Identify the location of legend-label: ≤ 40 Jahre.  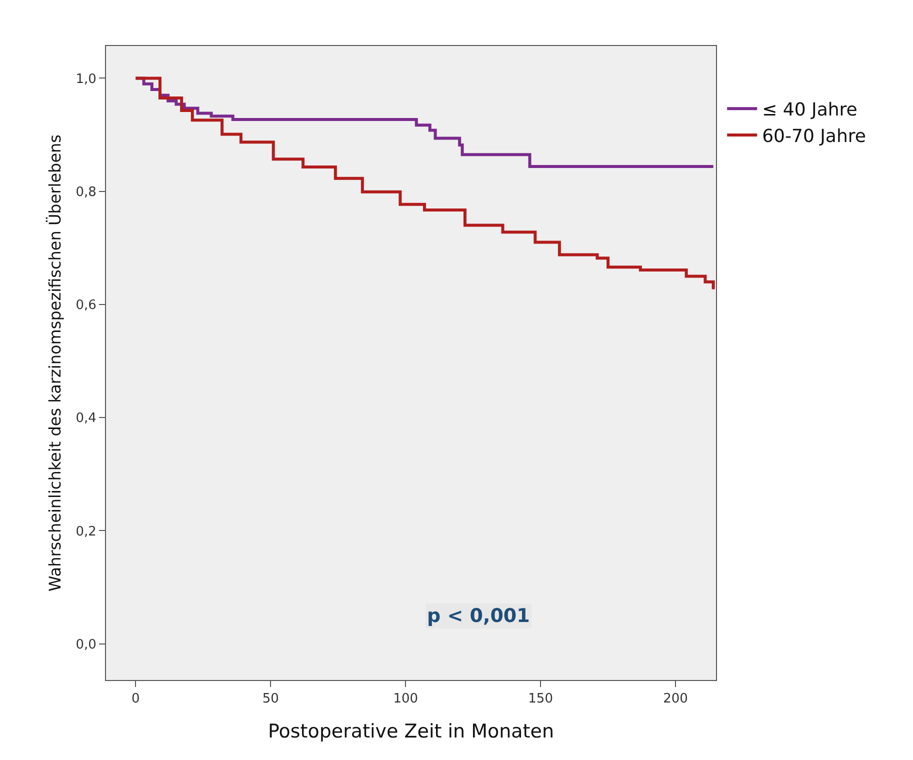
(810, 110).